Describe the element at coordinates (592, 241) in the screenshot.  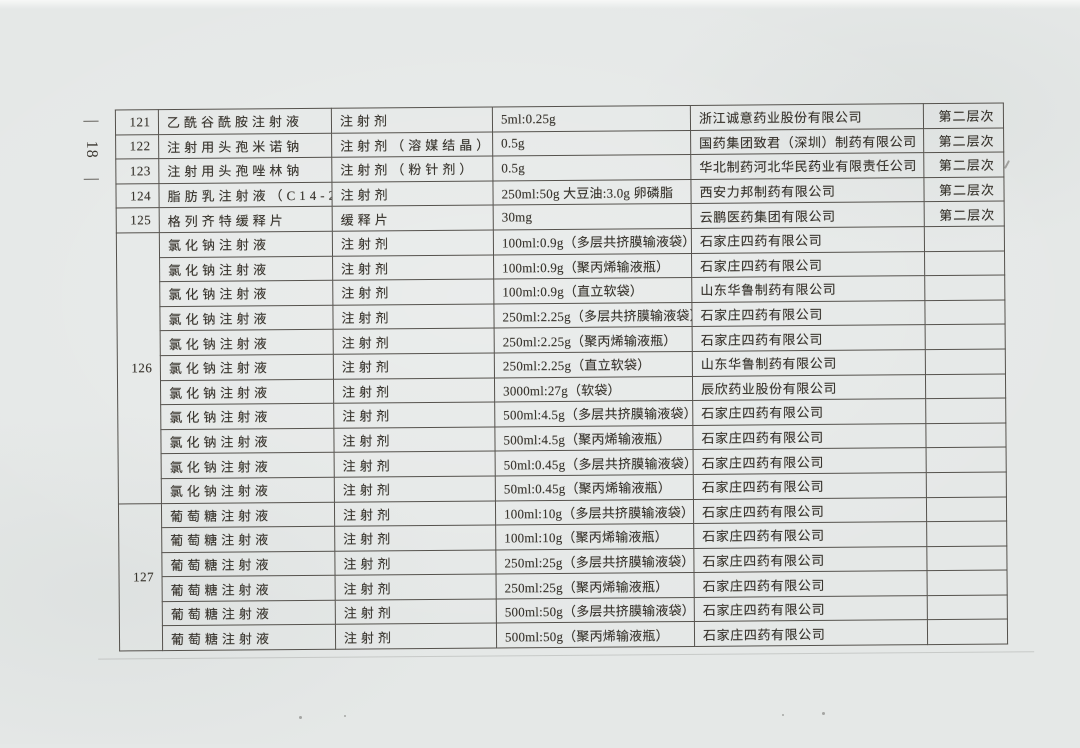
I see `cell-spec: 100ml:0.9g（多层共挤膜输液袋）` at that location.